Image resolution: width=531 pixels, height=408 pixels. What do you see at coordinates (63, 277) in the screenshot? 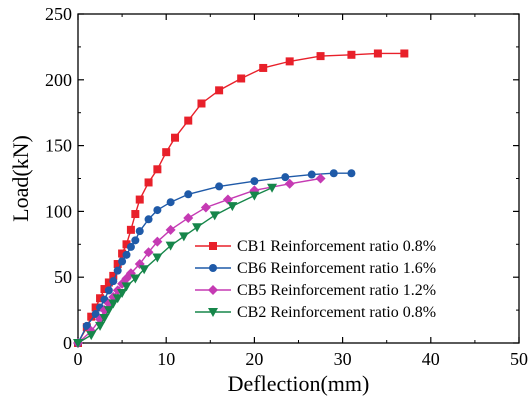
I see `y-tick-label-50: 50` at bounding box center [63, 277].